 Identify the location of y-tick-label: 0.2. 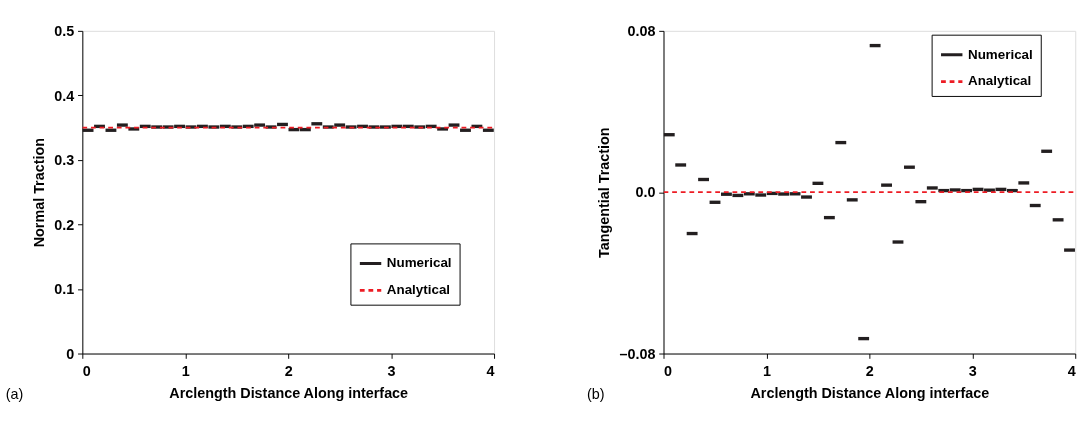
(64, 224).